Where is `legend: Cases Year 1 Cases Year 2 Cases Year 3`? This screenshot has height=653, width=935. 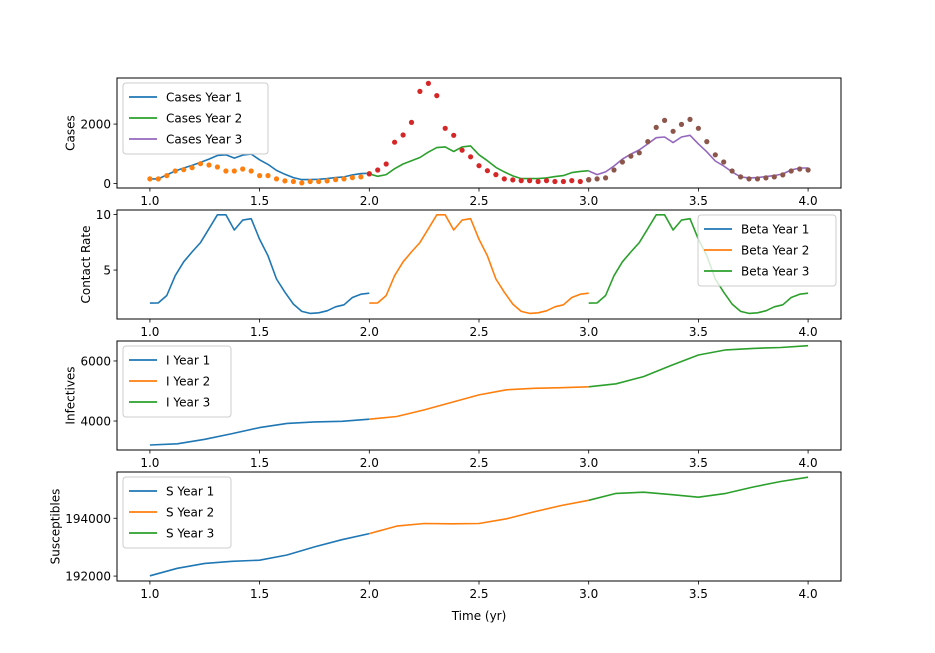 legend: Cases Year 1 Cases Year 2 Cases Year 3 is located at coordinates (195, 118).